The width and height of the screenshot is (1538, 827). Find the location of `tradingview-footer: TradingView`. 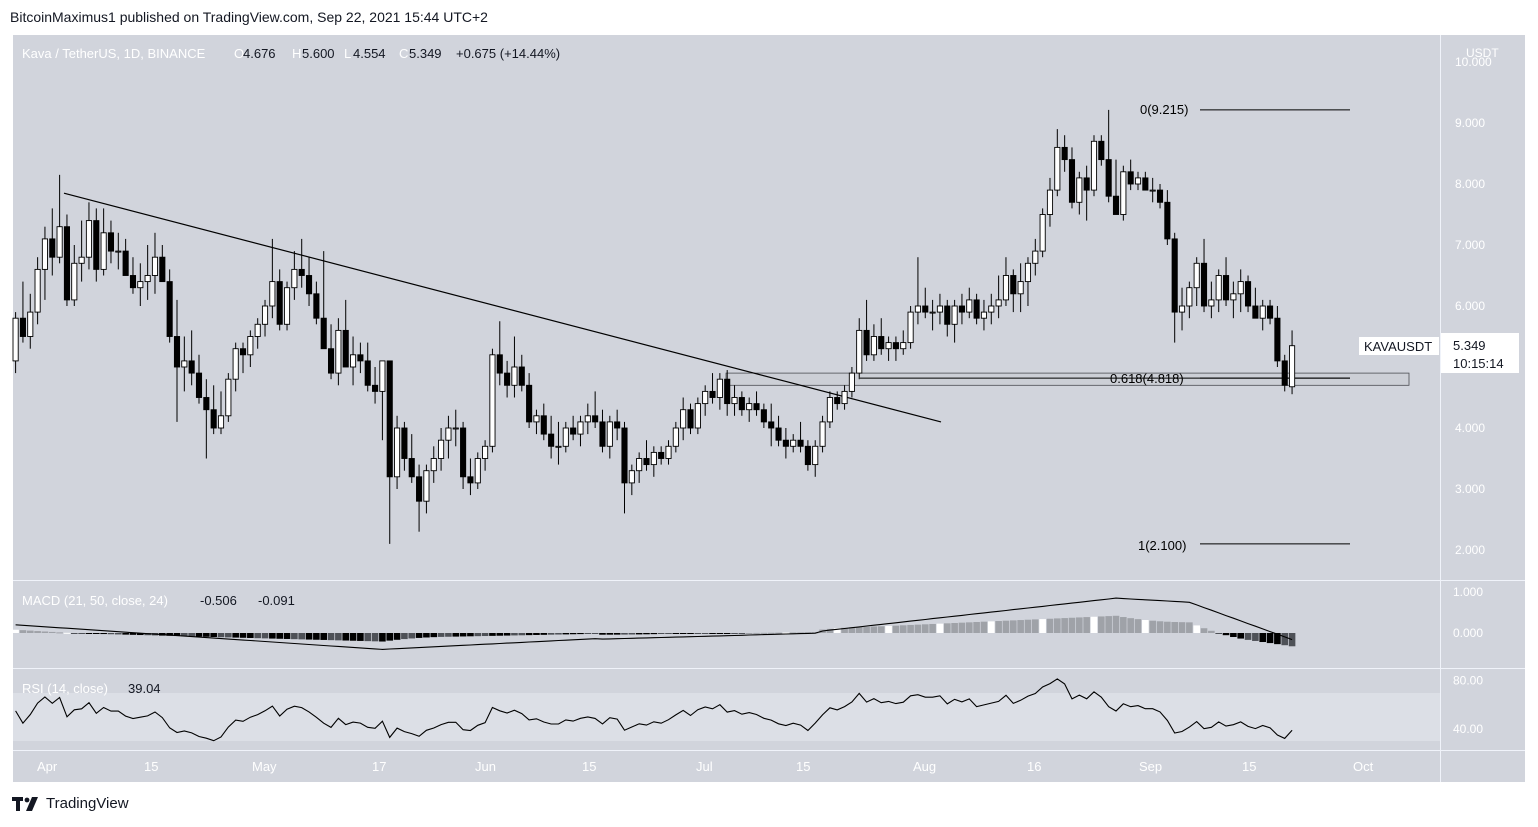

tradingview-footer: TradingView is located at coordinates (70, 803).